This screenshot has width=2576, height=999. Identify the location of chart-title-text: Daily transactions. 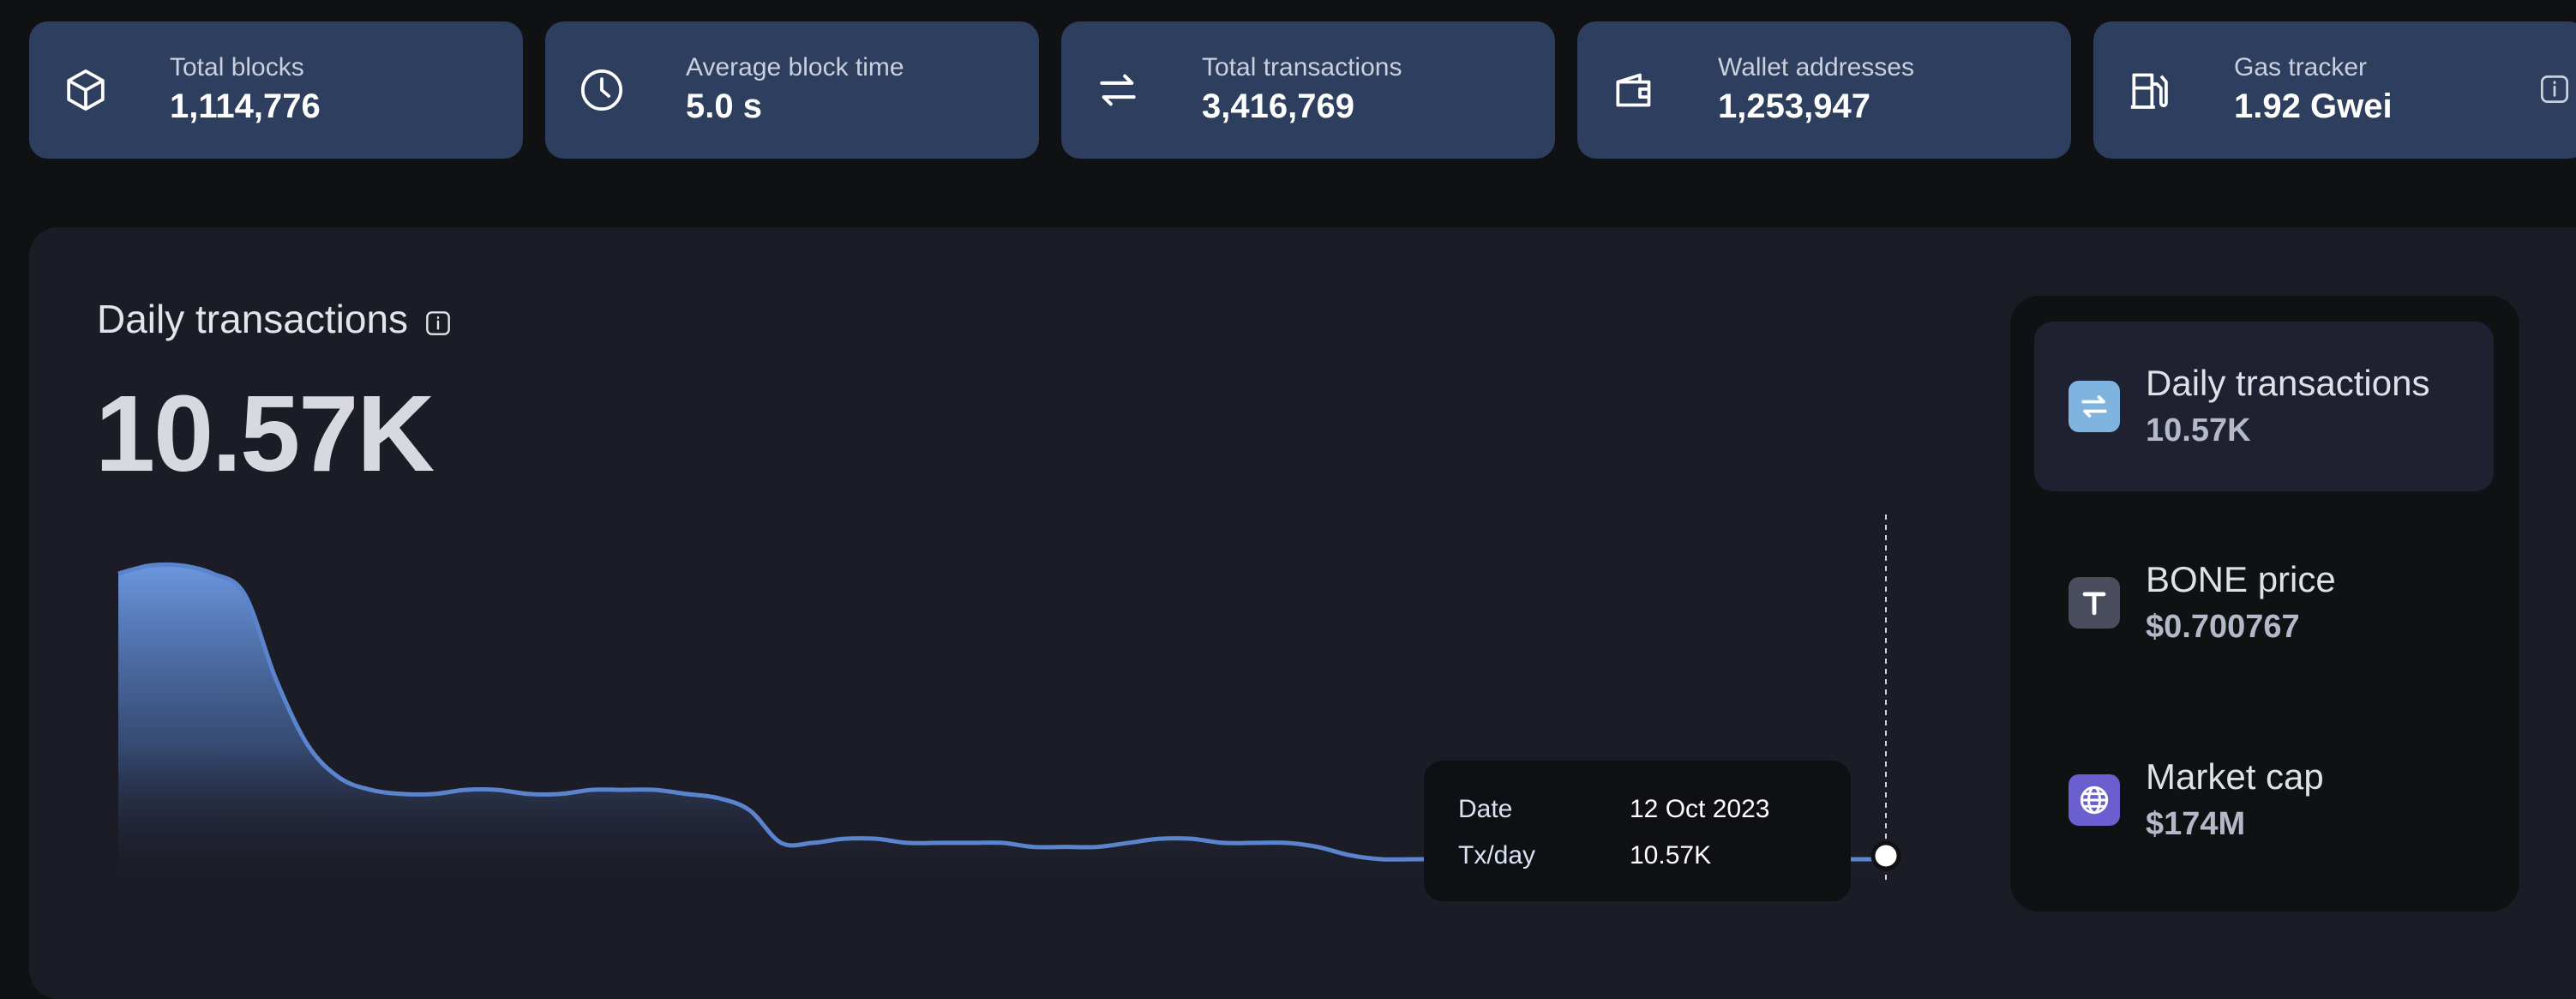
(253, 319).